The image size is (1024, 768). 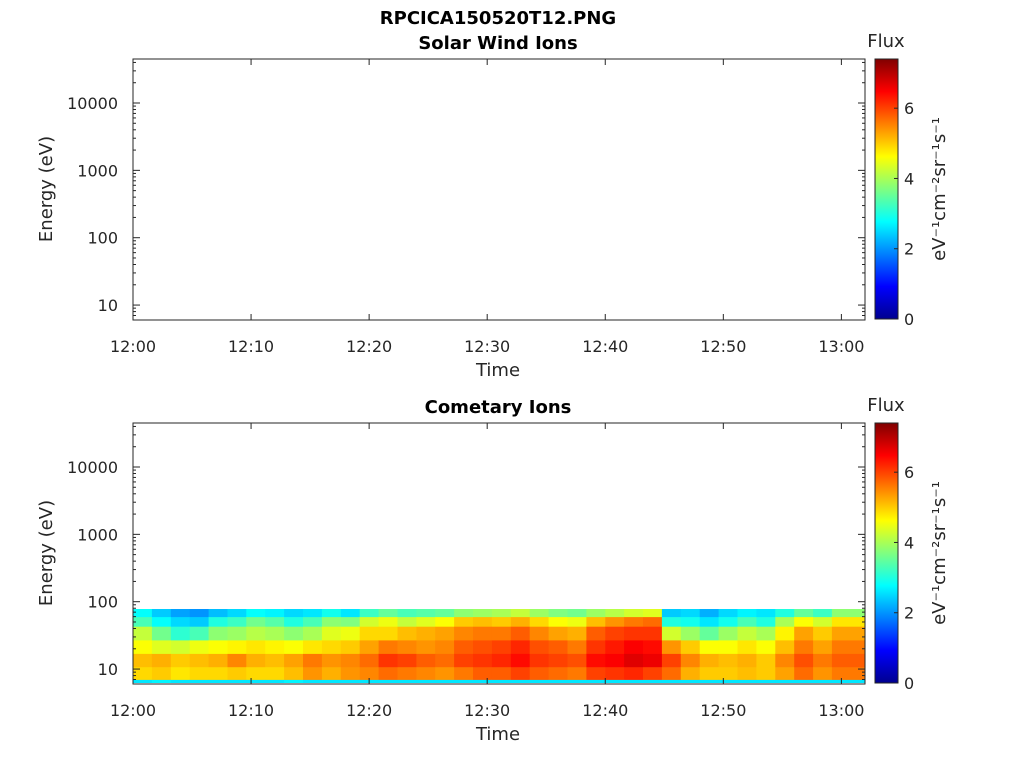 What do you see at coordinates (497, 734) in the screenshot?
I see `x-axis-label: Time` at bounding box center [497, 734].